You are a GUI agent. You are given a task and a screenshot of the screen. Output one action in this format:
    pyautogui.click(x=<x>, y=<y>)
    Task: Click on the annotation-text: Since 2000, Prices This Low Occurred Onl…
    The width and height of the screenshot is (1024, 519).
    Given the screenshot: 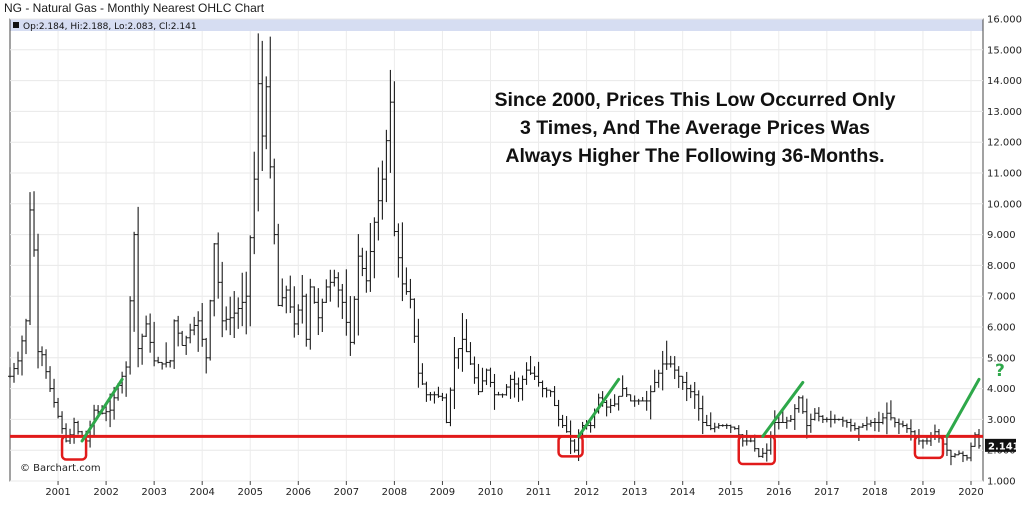 What is the action you would take?
    pyautogui.click(x=695, y=128)
    